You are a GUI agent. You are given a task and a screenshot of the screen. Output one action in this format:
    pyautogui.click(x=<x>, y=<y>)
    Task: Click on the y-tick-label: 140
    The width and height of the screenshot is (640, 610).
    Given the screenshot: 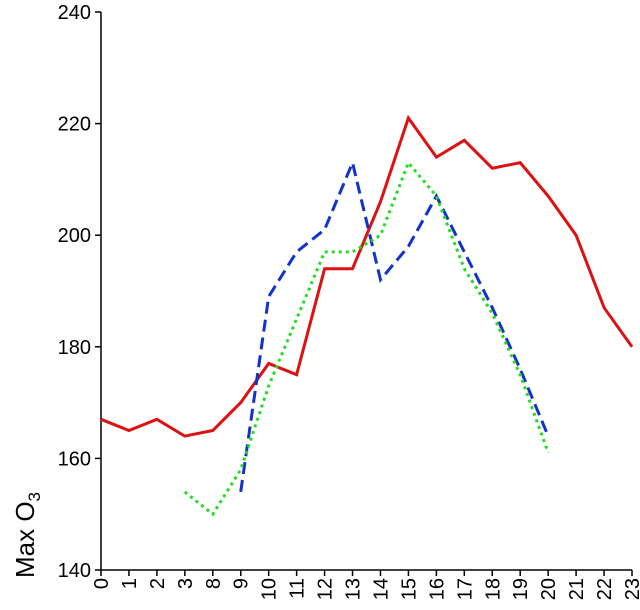 What is the action you would take?
    pyautogui.click(x=74, y=571)
    